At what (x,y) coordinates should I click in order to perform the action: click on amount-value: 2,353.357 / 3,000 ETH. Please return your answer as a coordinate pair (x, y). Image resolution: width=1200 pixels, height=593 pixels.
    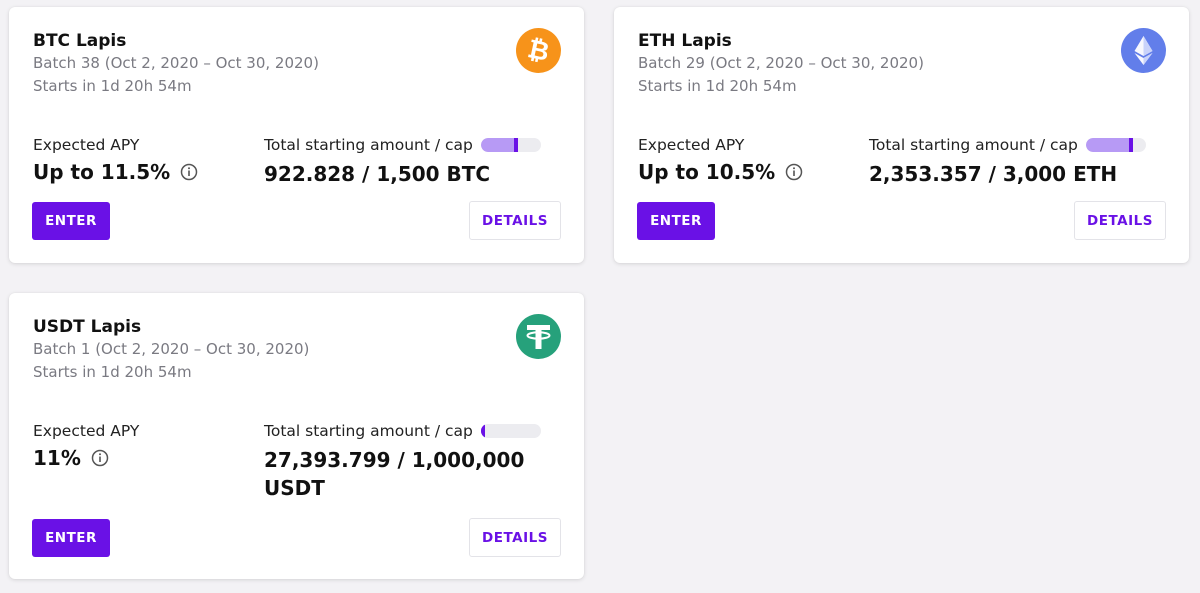
    Looking at the image, I should click on (993, 174).